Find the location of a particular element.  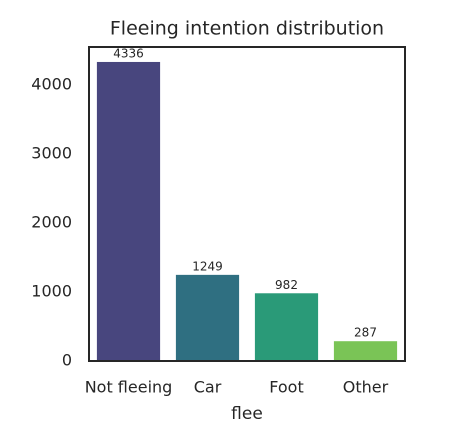

x-tick-label: Not fleeing is located at coordinates (129, 387).